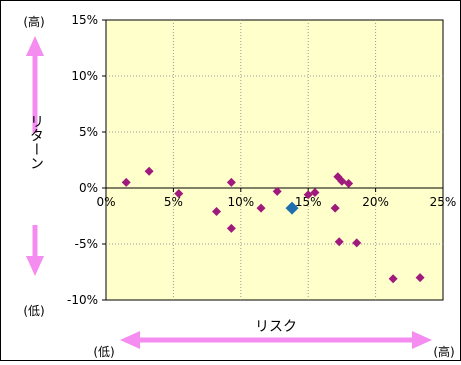  What do you see at coordinates (240, 202) in the screenshot?
I see `x-tick-label: 10%` at bounding box center [240, 202].